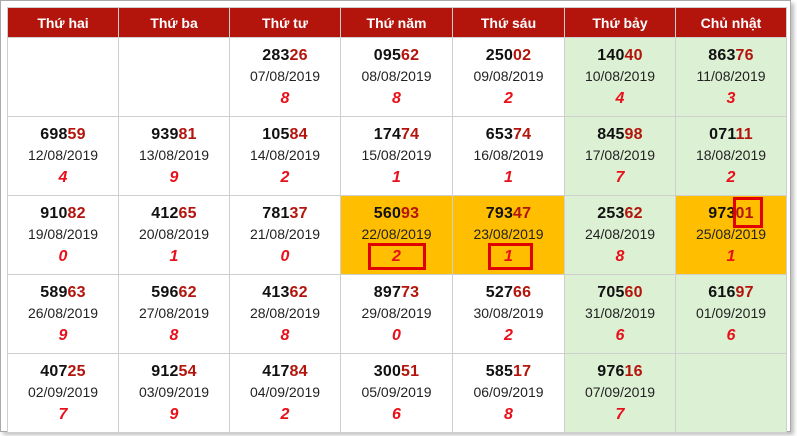 This screenshot has height=436, width=797. I want to click on sum-digit: 2, so click(508, 98).